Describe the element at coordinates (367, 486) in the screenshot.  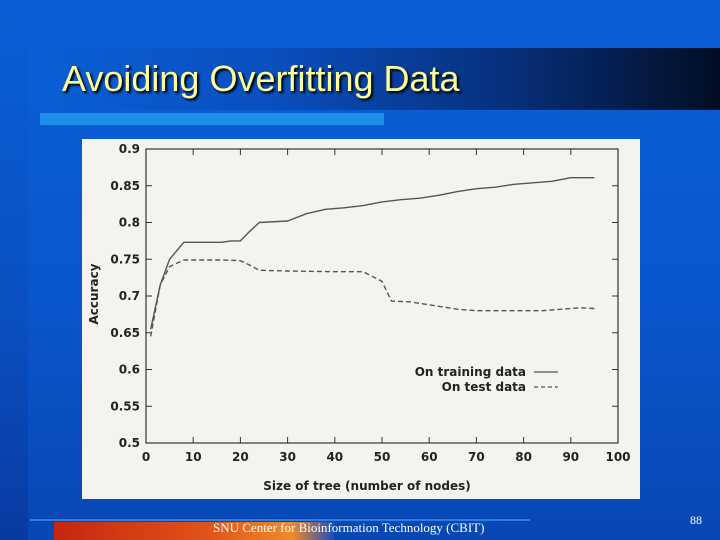
I see `x-axis-label: Size of tree (number of nodes)` at that location.